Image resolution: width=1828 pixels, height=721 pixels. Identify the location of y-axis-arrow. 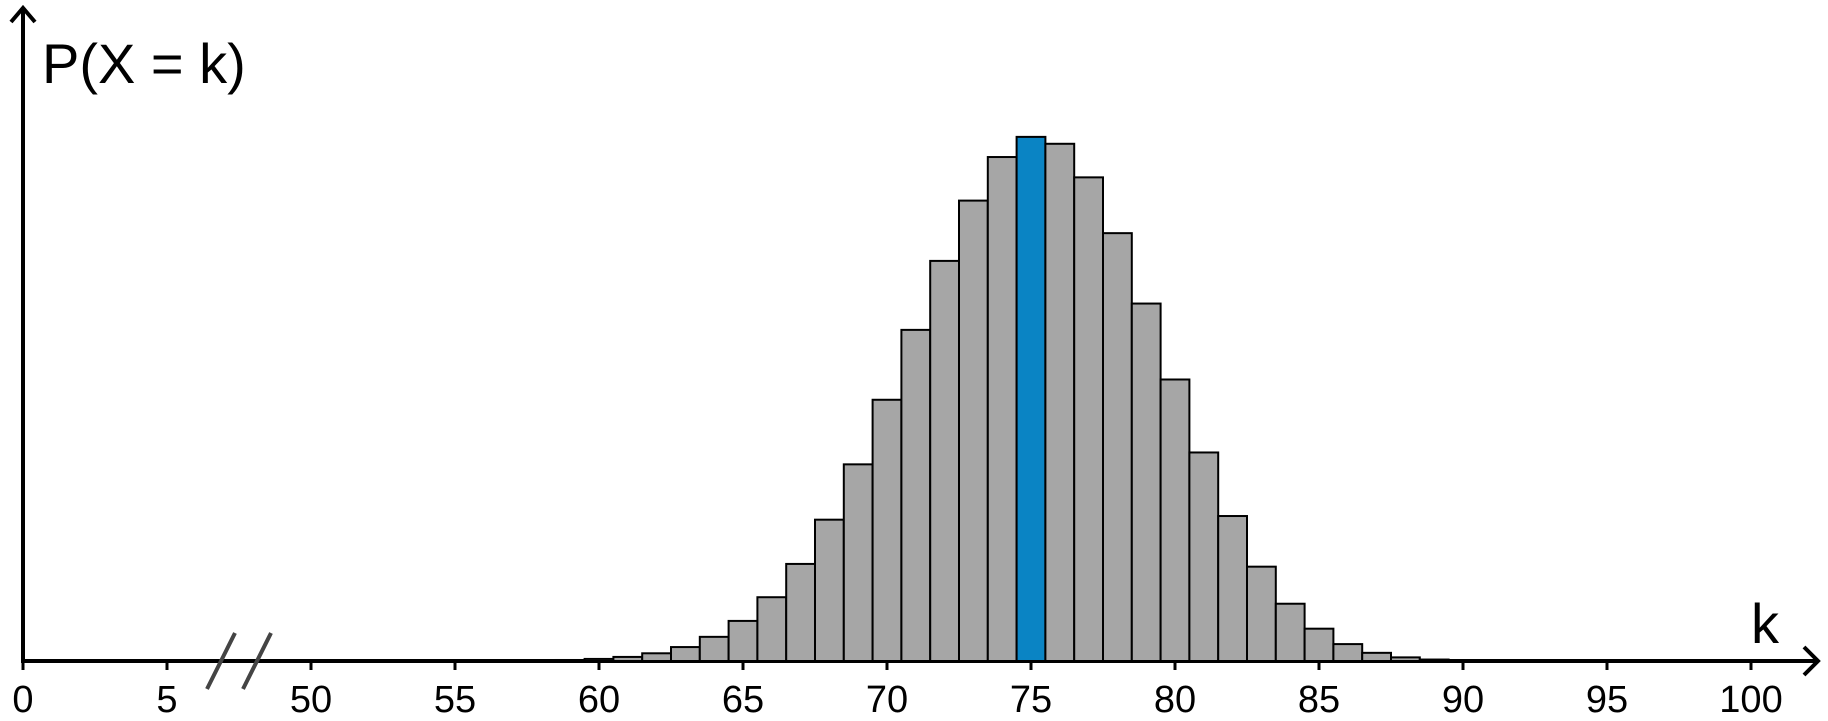
(23, 14).